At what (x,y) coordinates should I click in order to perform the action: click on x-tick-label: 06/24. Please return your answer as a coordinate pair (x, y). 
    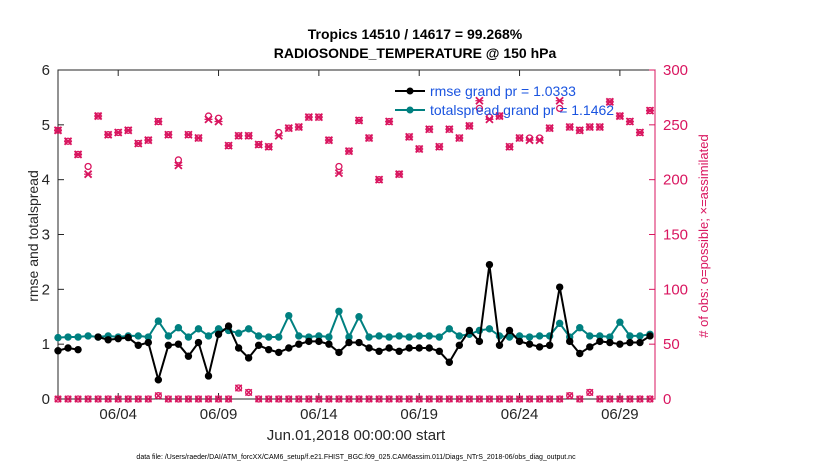
    Looking at the image, I should click on (520, 414).